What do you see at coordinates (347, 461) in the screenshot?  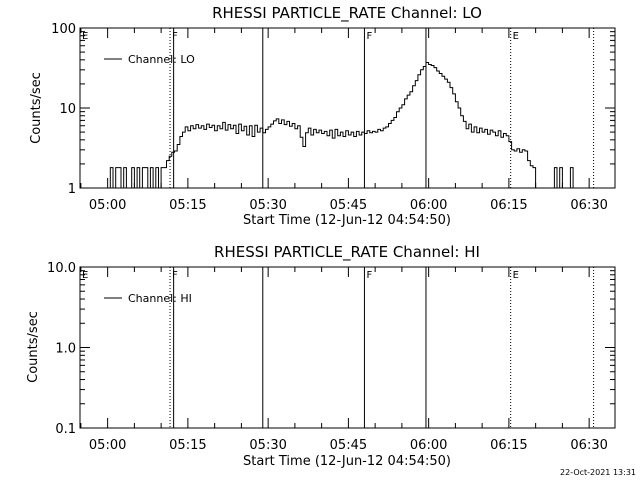 I see `panel-hi-xlabel: Start Time (12-Jun-12 04:54:50)` at bounding box center [347, 461].